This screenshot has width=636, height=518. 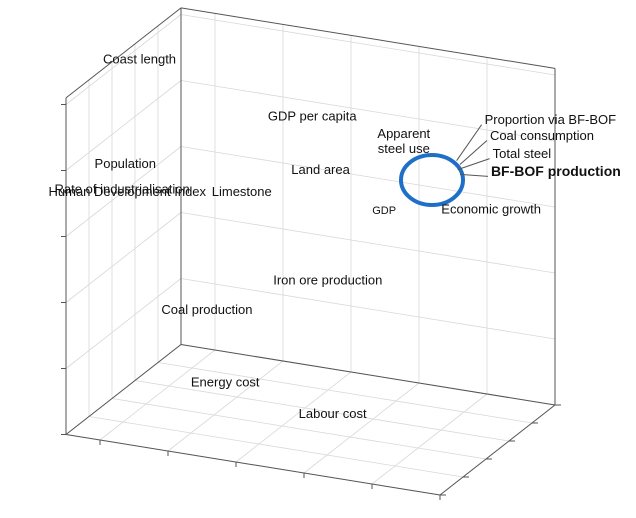 I want to click on point-label: Land area, so click(x=320, y=169).